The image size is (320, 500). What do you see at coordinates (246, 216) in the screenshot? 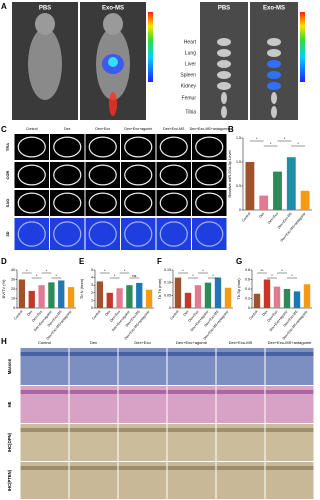
I see `x-tick-label: Control` at bounding box center [246, 216].